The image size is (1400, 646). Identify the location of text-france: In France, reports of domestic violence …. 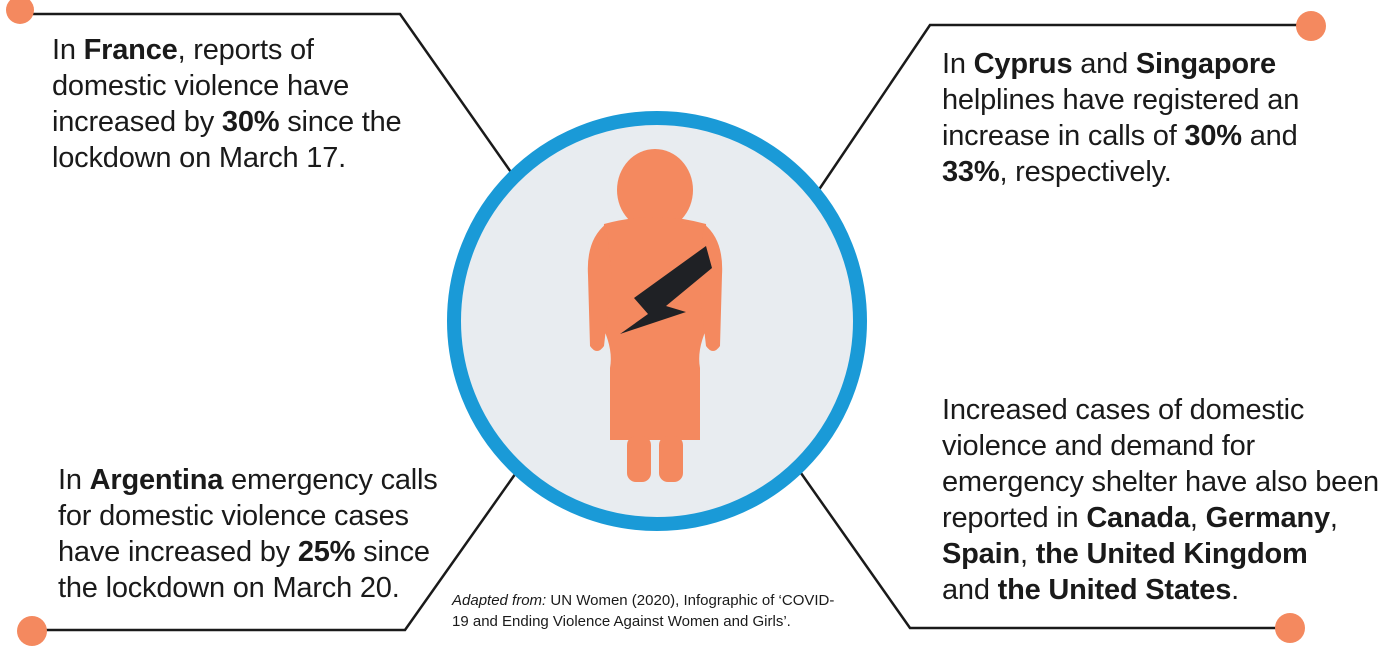
(252, 104).